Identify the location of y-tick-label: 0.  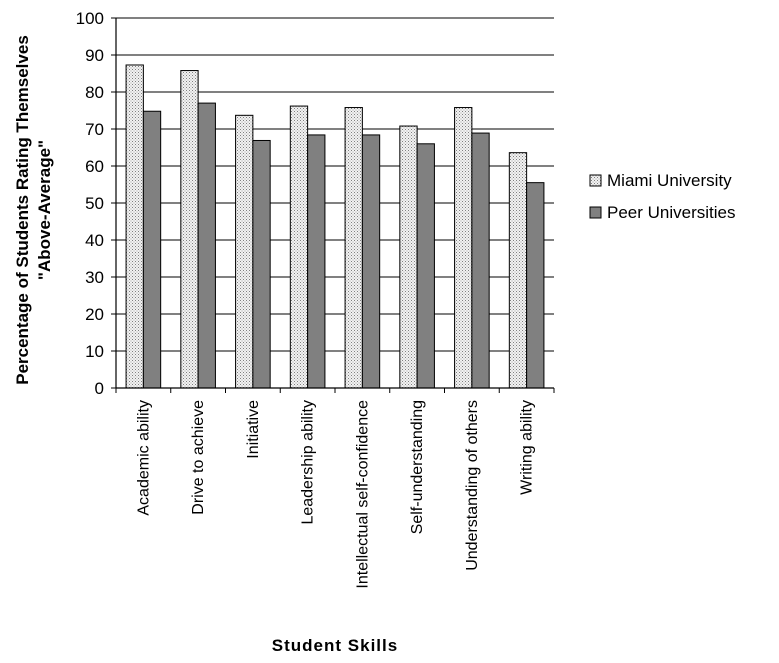
(99, 388).